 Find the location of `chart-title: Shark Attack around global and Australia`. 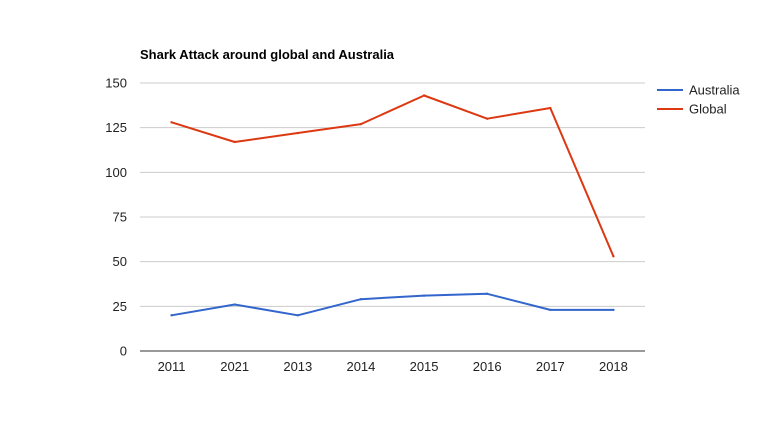

chart-title: Shark Attack around global and Australia is located at coordinates (267, 54).